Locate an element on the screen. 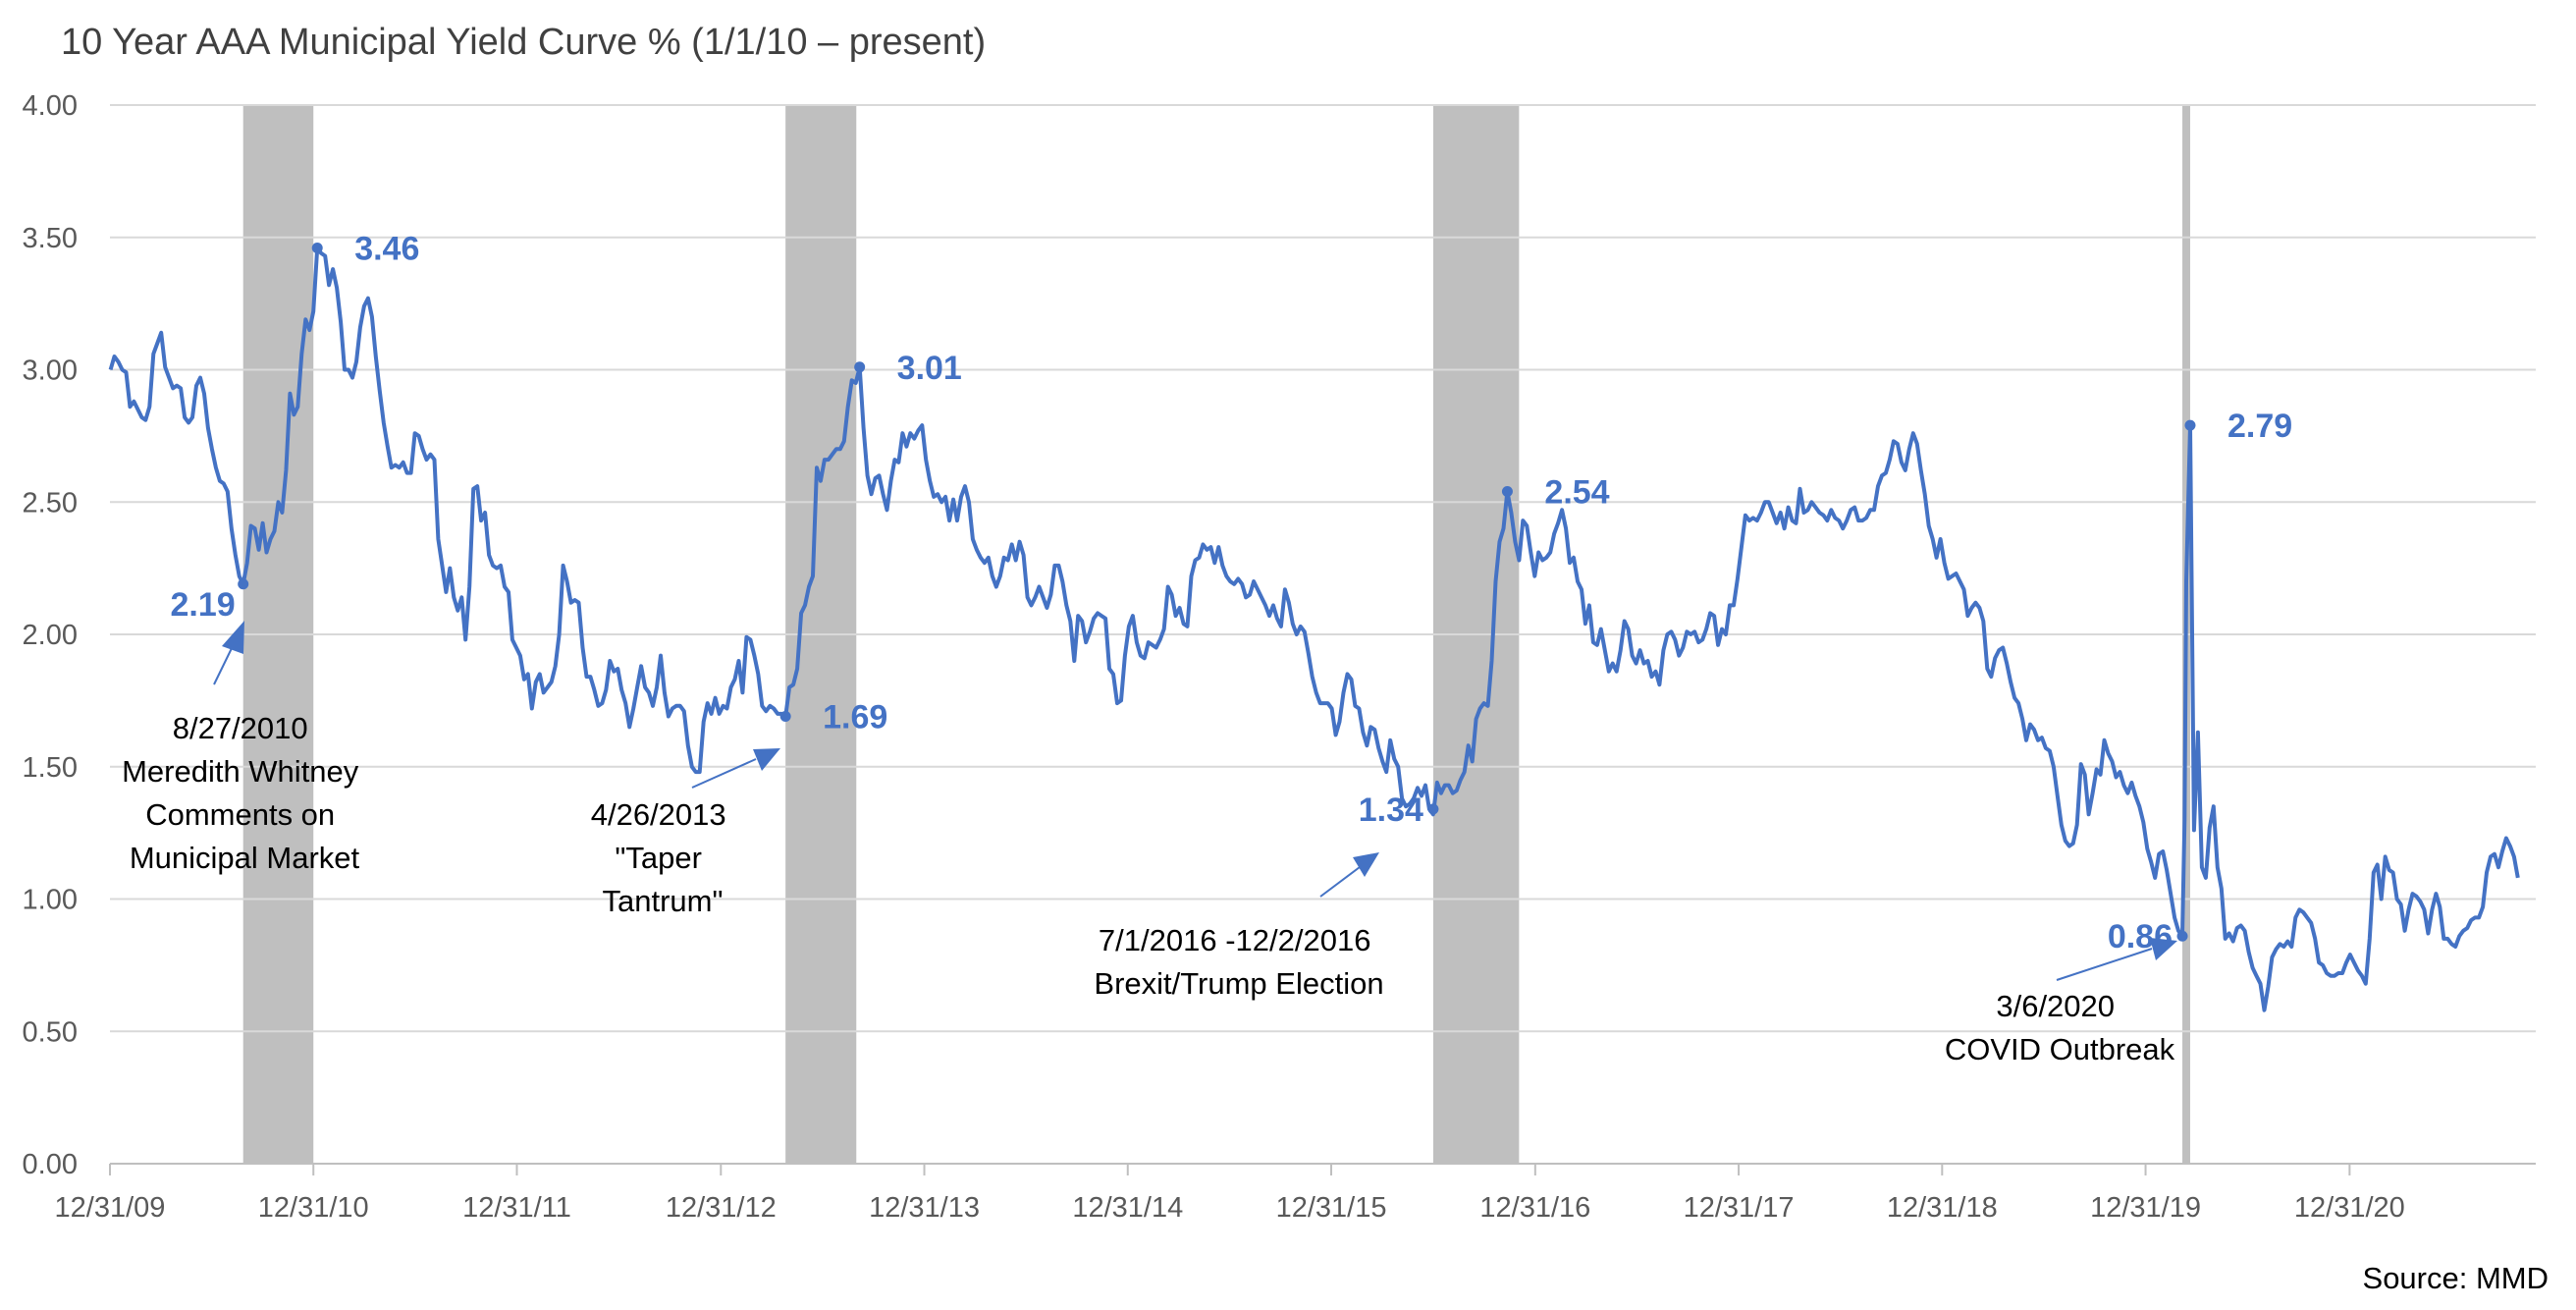 This screenshot has height=1310, width=2576. annotation-taper-line-3: Tantrum" is located at coordinates (663, 901).